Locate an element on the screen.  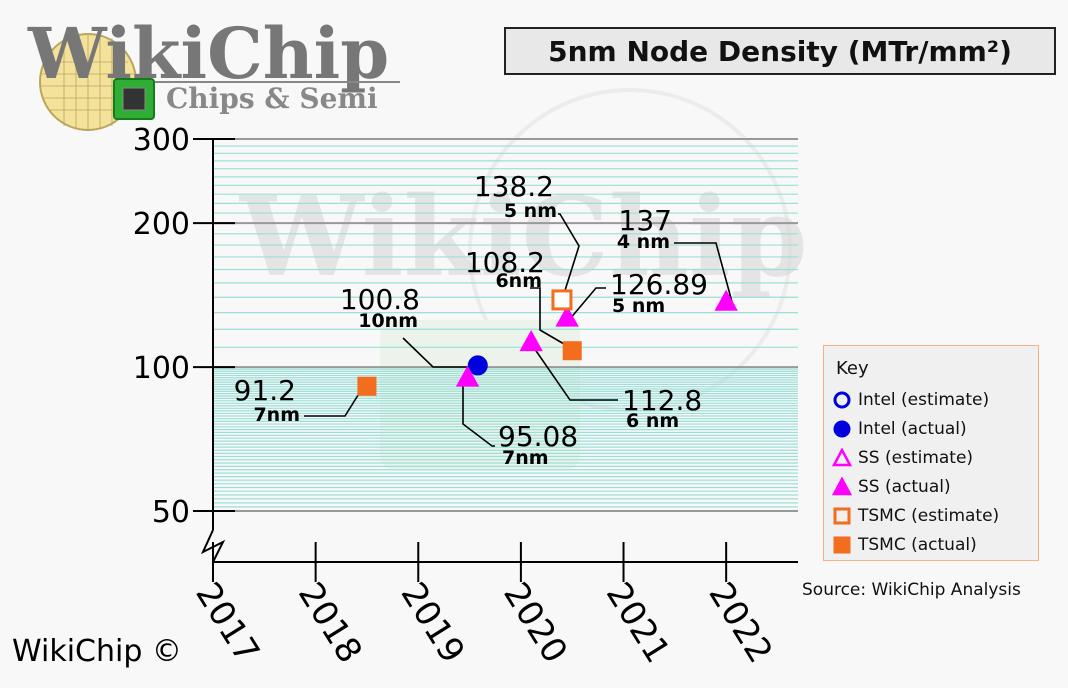
data-label-node: 6nm is located at coordinates (518, 281).